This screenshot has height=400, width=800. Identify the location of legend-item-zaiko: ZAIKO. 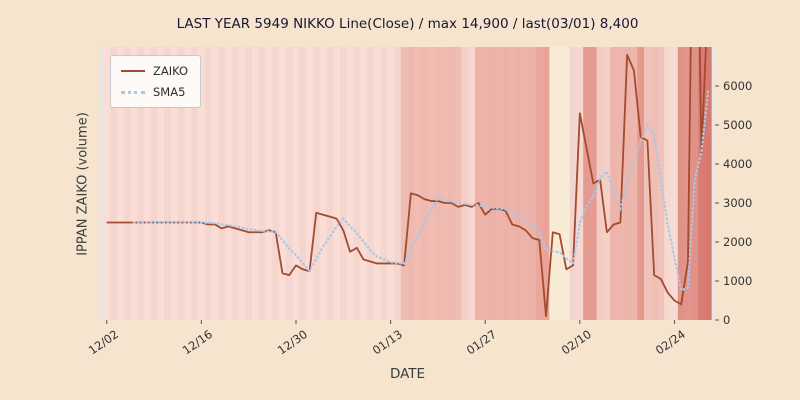
(154, 71).